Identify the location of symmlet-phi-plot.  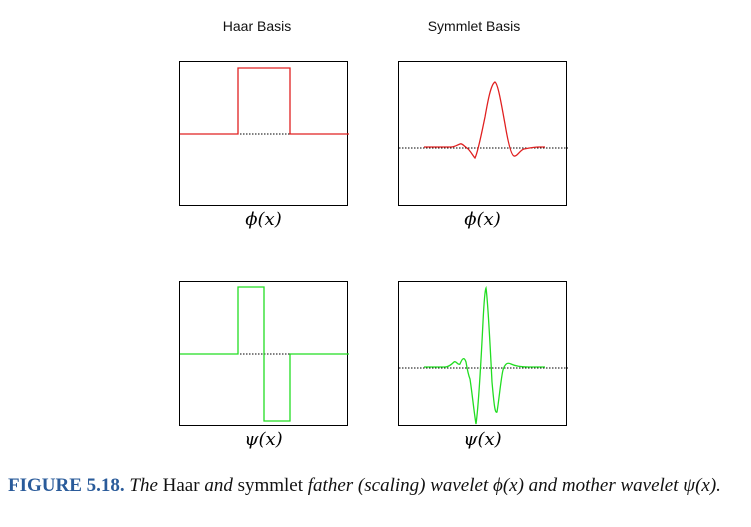
(483, 133).